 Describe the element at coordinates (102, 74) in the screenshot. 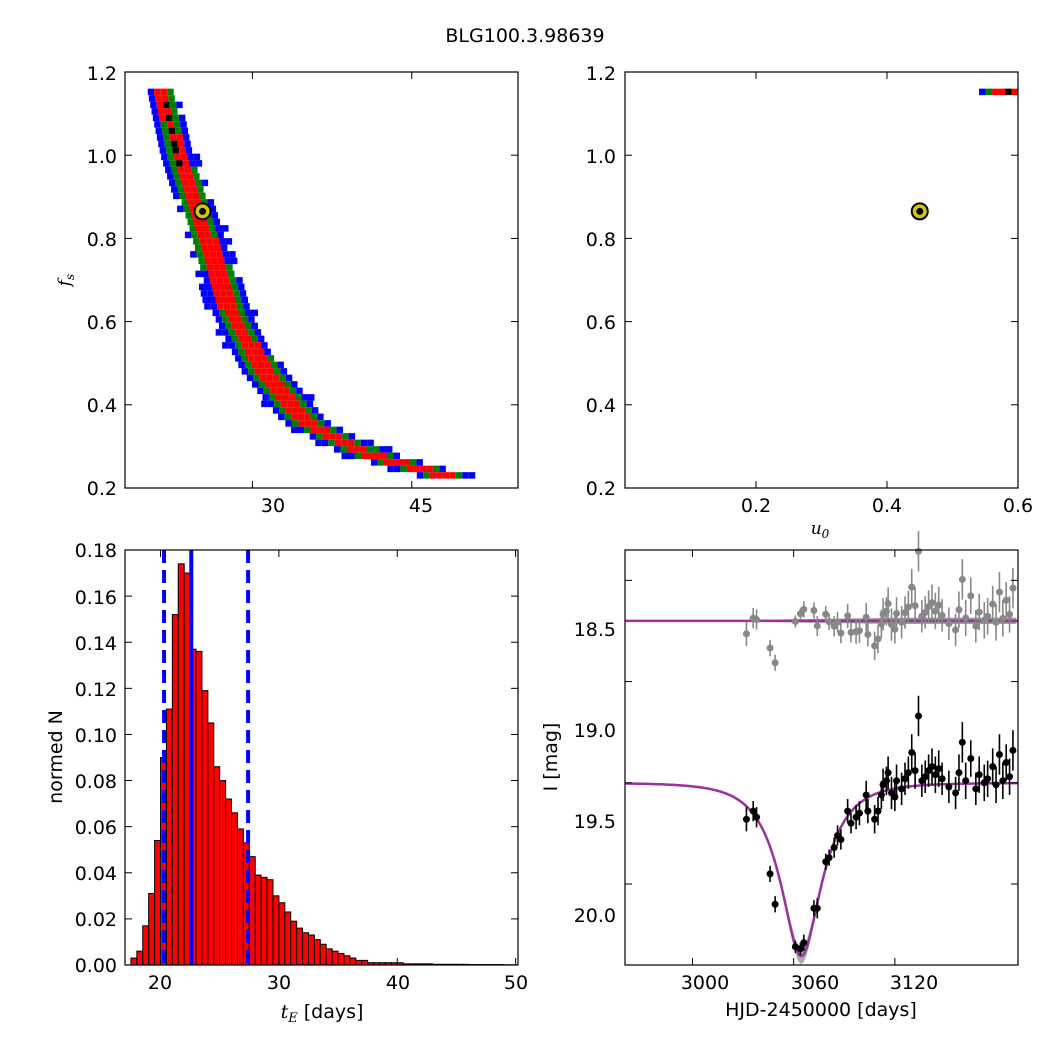

I see `ytick-label: 1.2` at that location.